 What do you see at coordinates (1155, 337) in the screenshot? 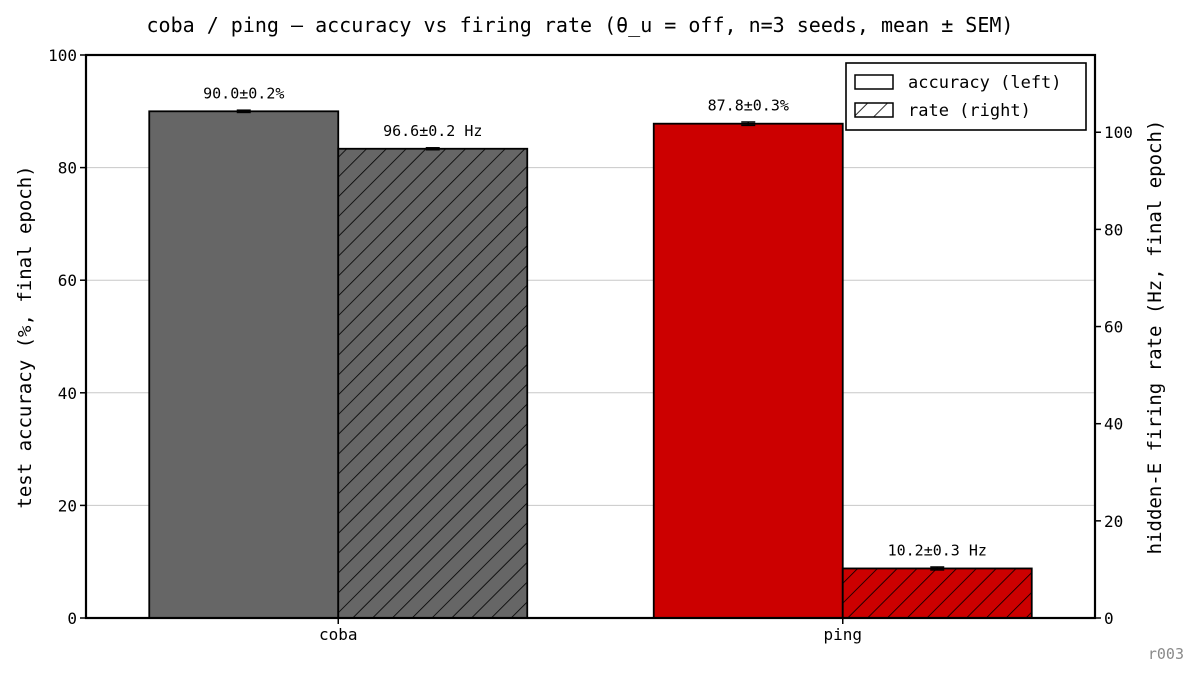
I see `y-axis-right-title: hidden-E firing rate (Hz, final epoch)` at bounding box center [1155, 337].